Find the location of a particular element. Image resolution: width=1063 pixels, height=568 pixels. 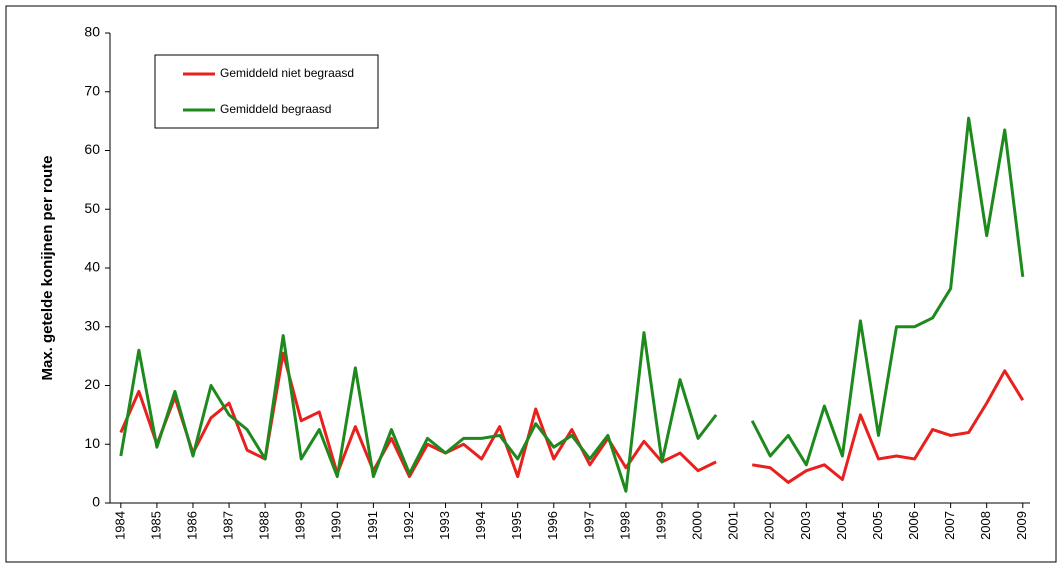

y-tick-label: 80 is located at coordinates (92, 32).